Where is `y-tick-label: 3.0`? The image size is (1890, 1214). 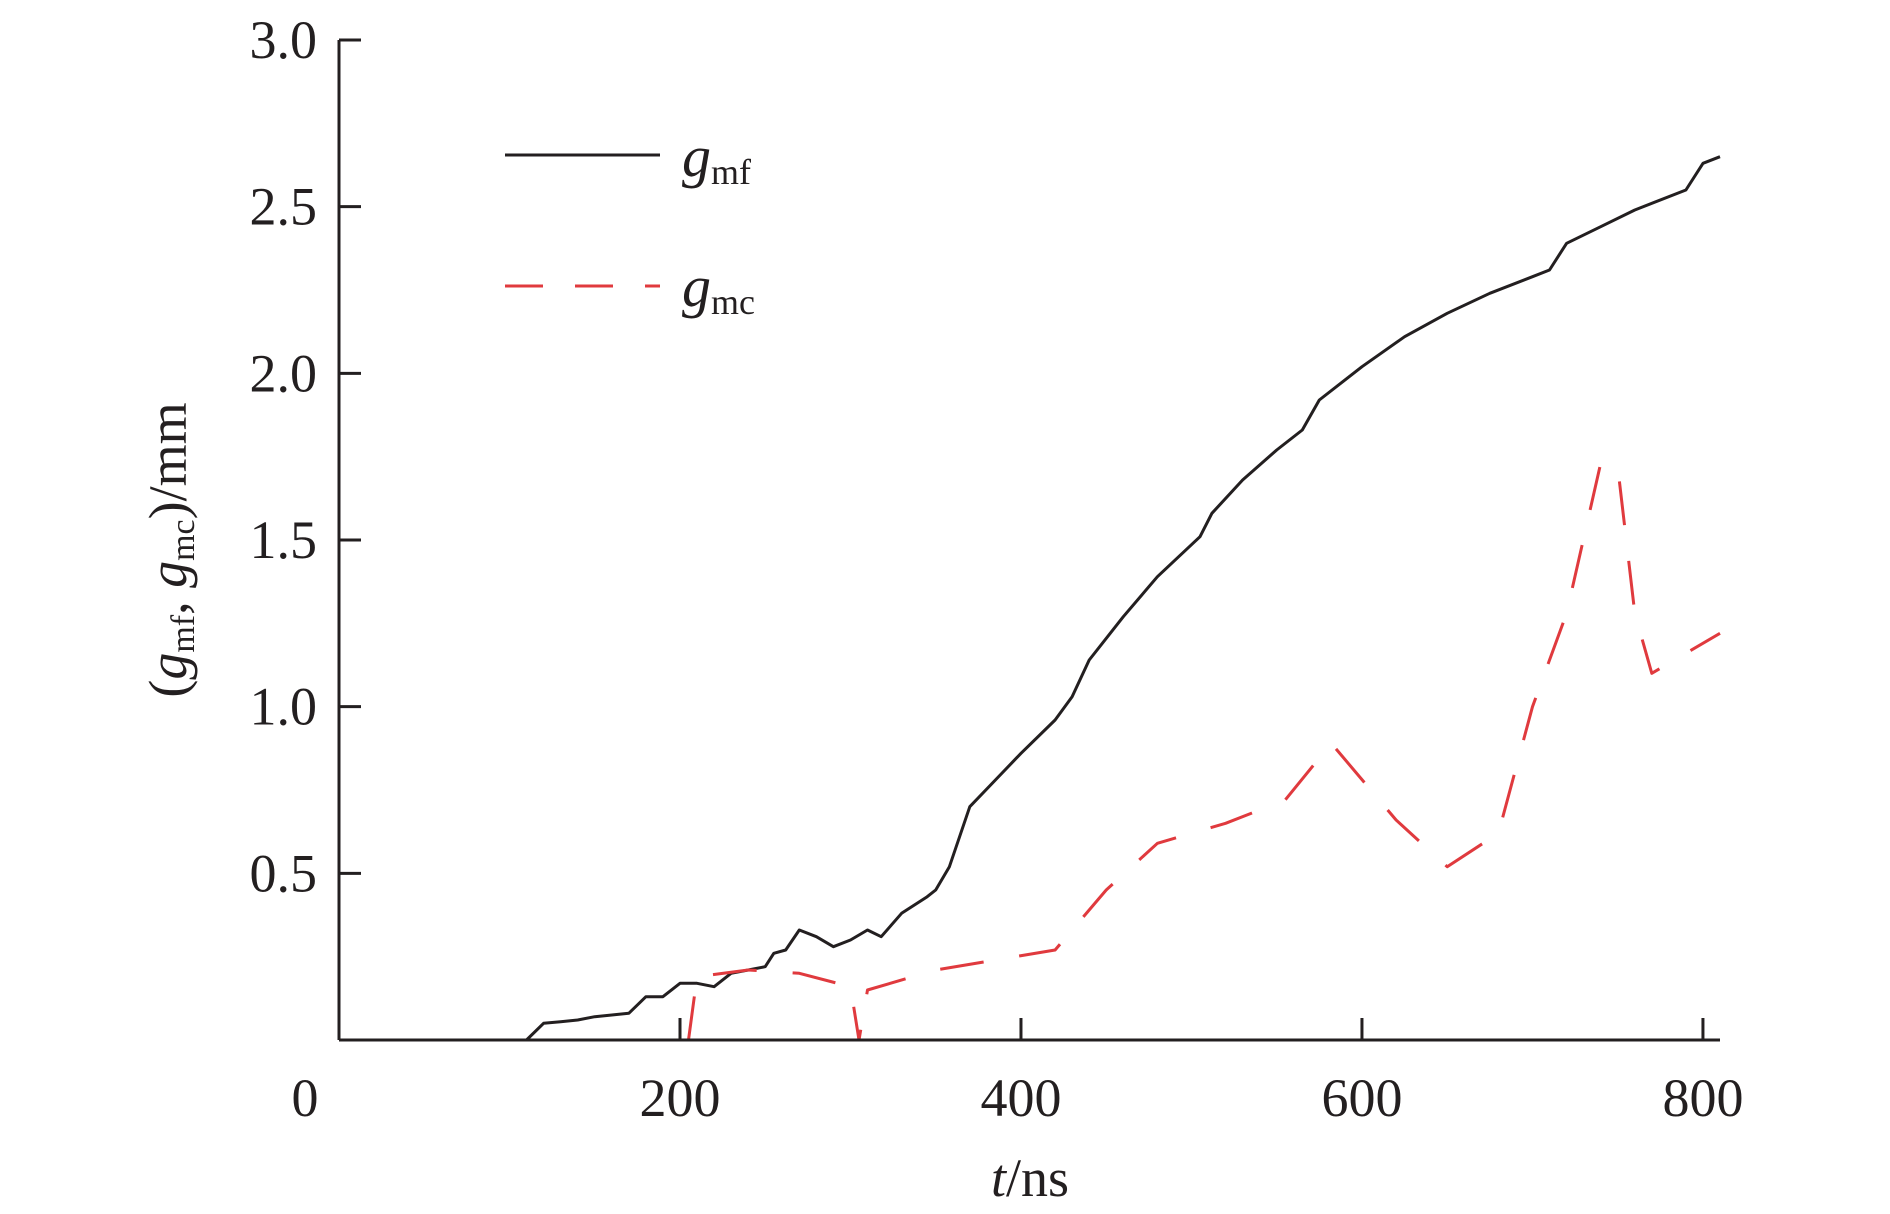 y-tick-label: 3.0 is located at coordinates (284, 40).